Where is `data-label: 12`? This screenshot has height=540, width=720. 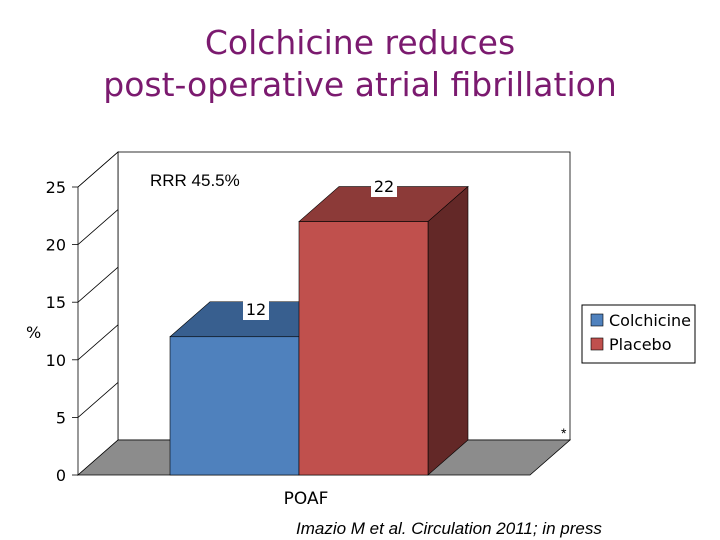
data-label: 12 is located at coordinates (256, 309).